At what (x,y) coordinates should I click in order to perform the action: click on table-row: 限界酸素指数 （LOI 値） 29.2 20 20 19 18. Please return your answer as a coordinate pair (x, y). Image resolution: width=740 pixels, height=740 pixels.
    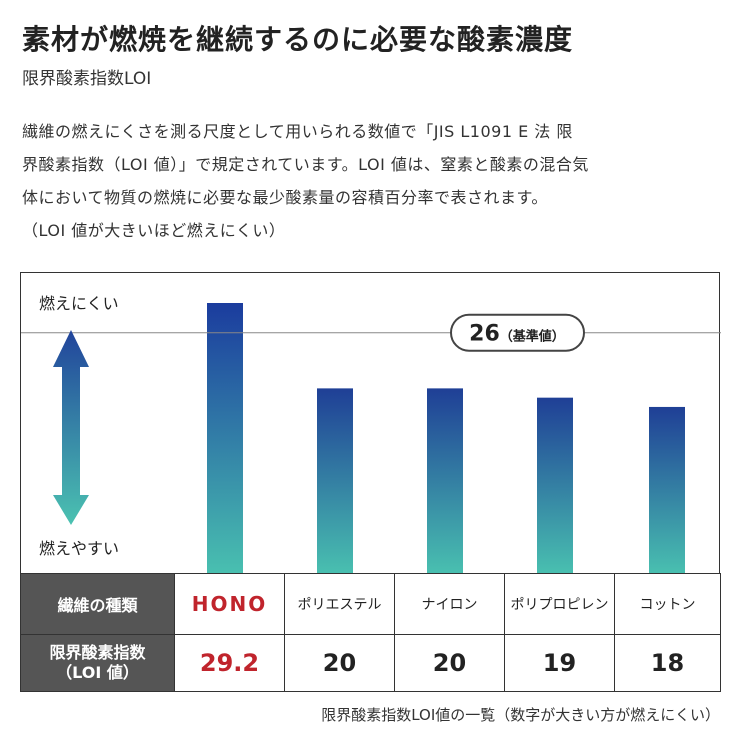
    Looking at the image, I should click on (370, 663).